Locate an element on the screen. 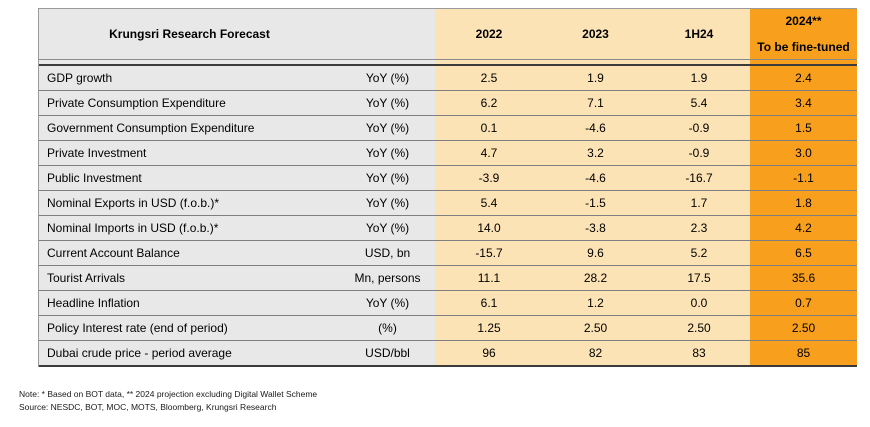 Image resolution: width=870 pixels, height=427 pixels. value-2023: 1.2 is located at coordinates (595, 303).